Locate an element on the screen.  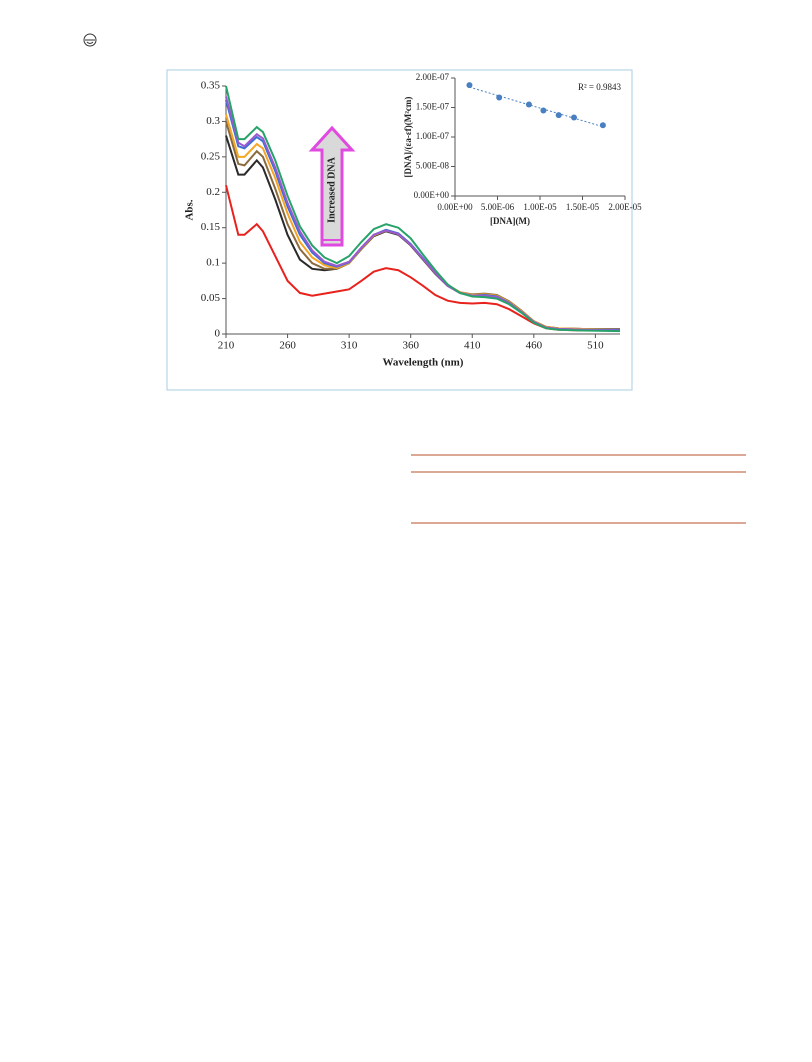
x-tick-label: 410 is located at coordinates (472, 346).